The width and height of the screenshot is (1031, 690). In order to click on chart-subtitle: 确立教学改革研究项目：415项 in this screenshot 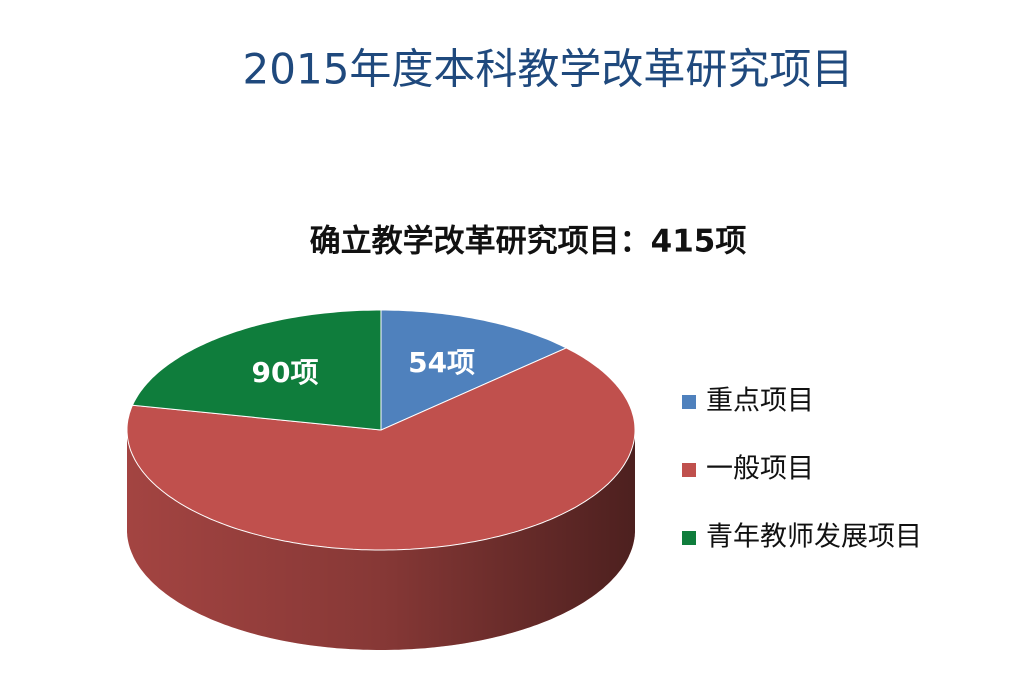, I will do `click(528, 242)`.